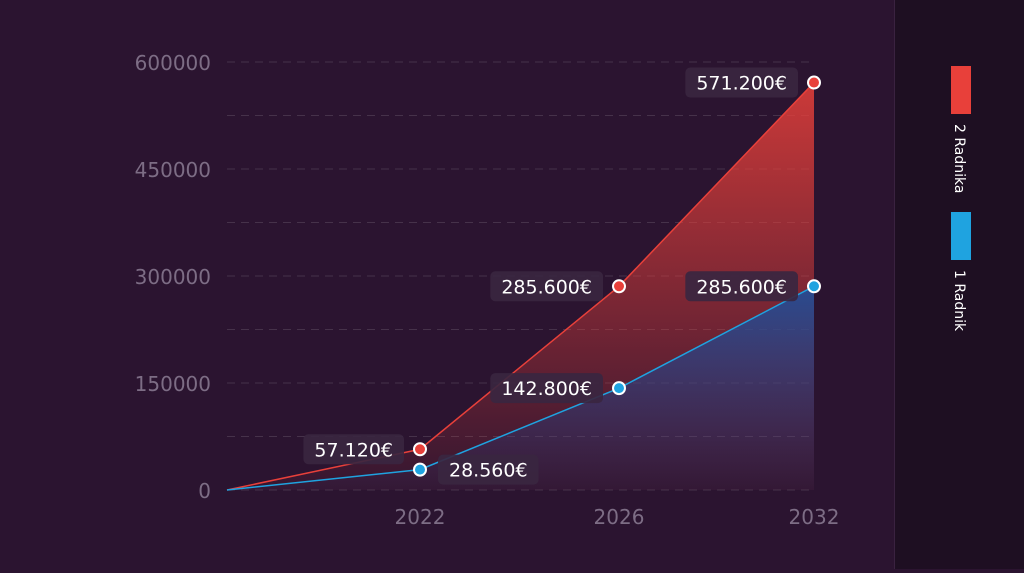 This screenshot has height=573, width=1024. What do you see at coordinates (959, 301) in the screenshot?
I see `legend-label-1-radnik: 1 Radnik` at bounding box center [959, 301].